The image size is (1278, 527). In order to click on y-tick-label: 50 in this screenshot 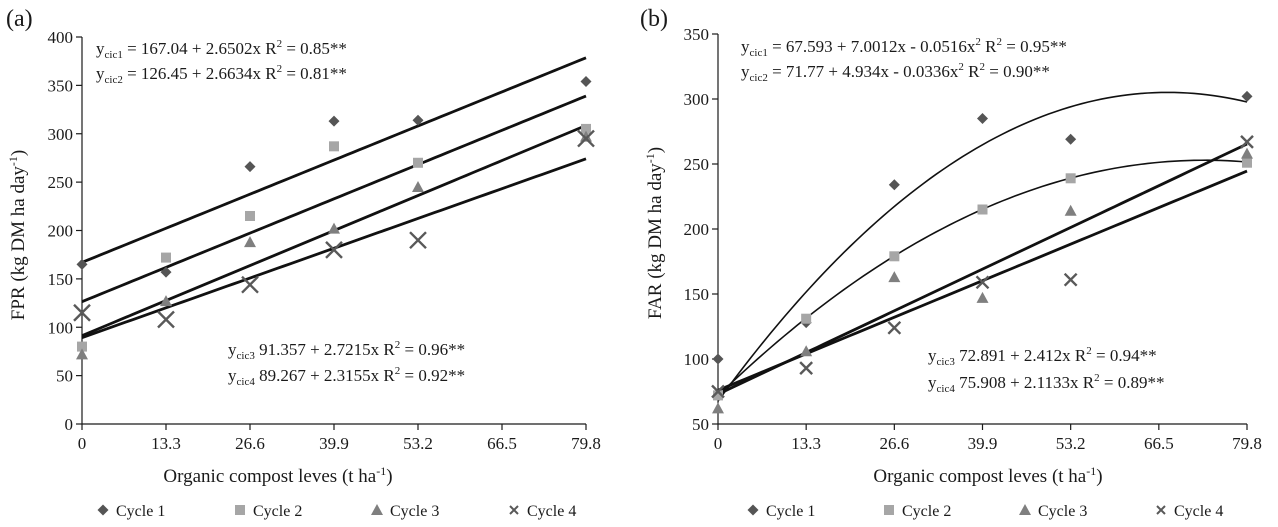, I will do `click(64, 376)`.